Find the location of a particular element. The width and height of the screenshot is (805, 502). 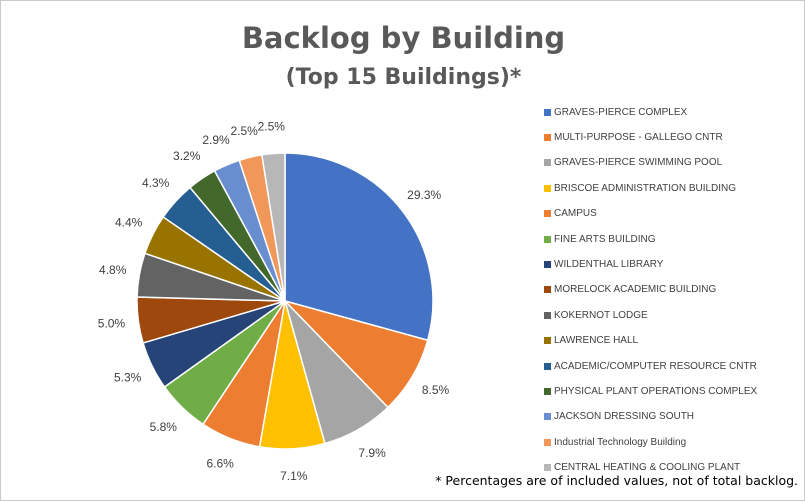

legend-item: JACKSON DRESSING SOUTH is located at coordinates (619, 417).